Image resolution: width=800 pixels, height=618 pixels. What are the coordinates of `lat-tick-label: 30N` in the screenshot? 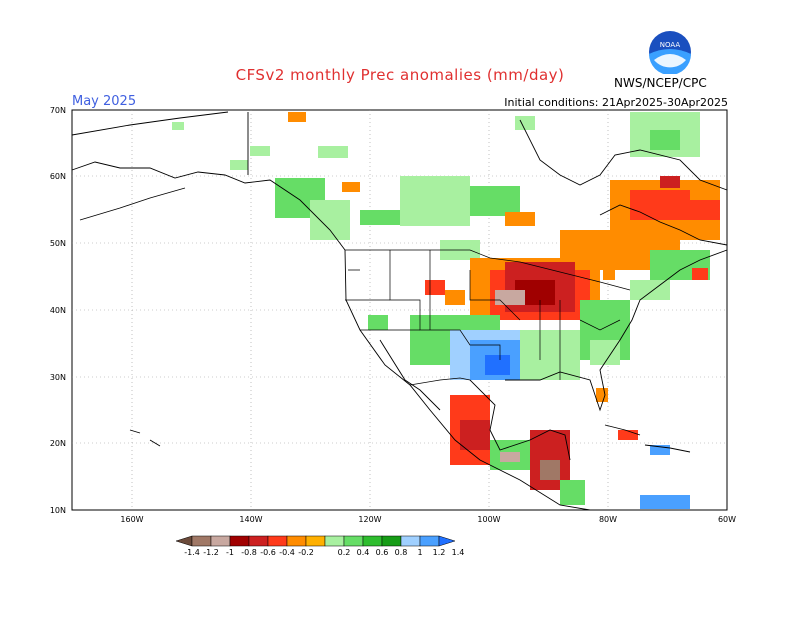 It's located at (58, 377).